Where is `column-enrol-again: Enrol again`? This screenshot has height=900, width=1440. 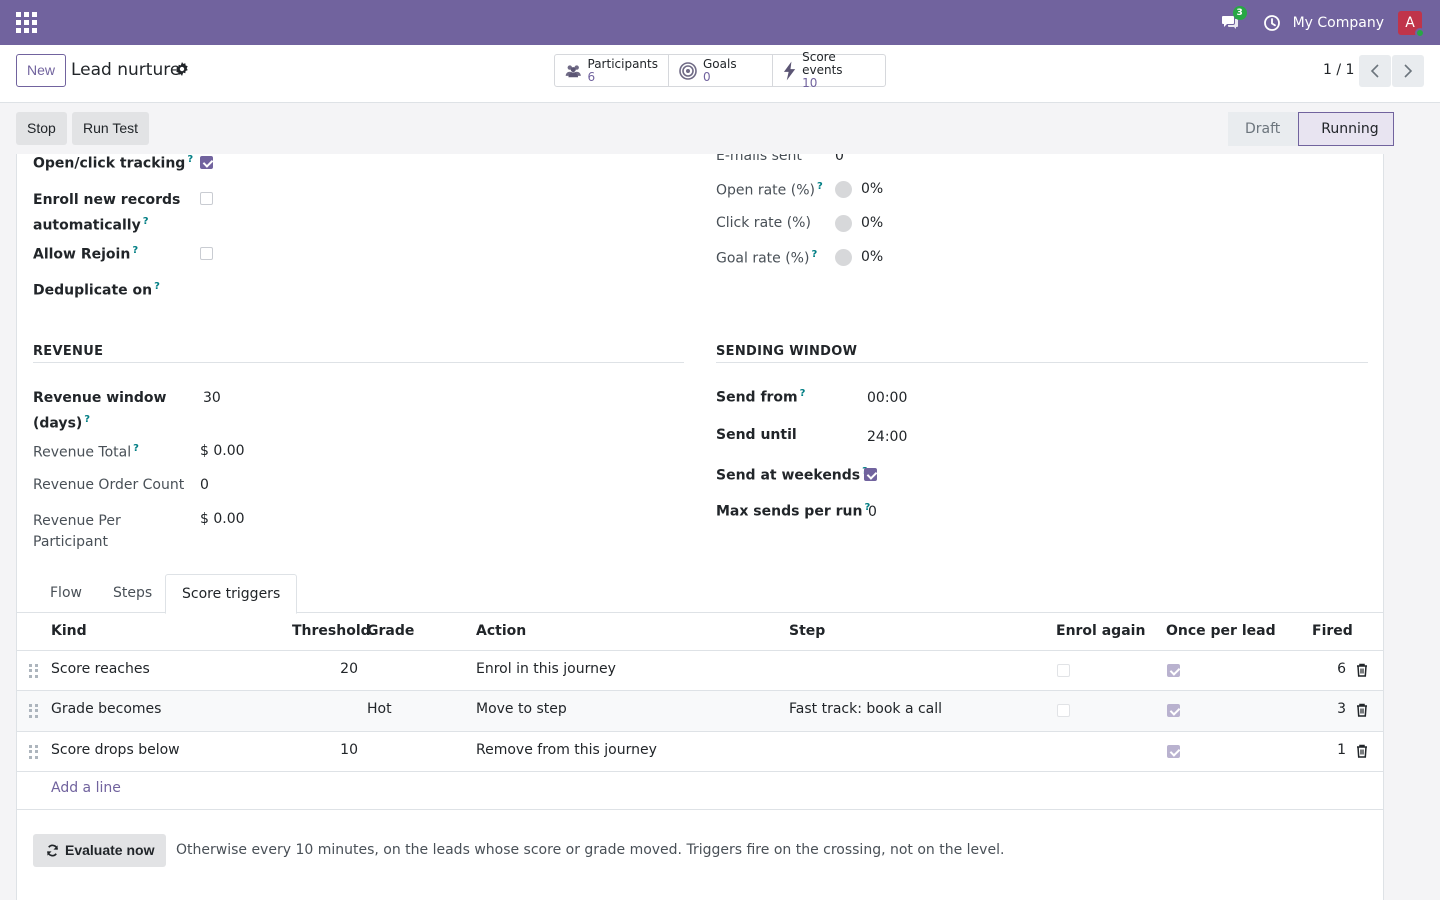
column-enrol-again: Enrol again is located at coordinates (1101, 631).